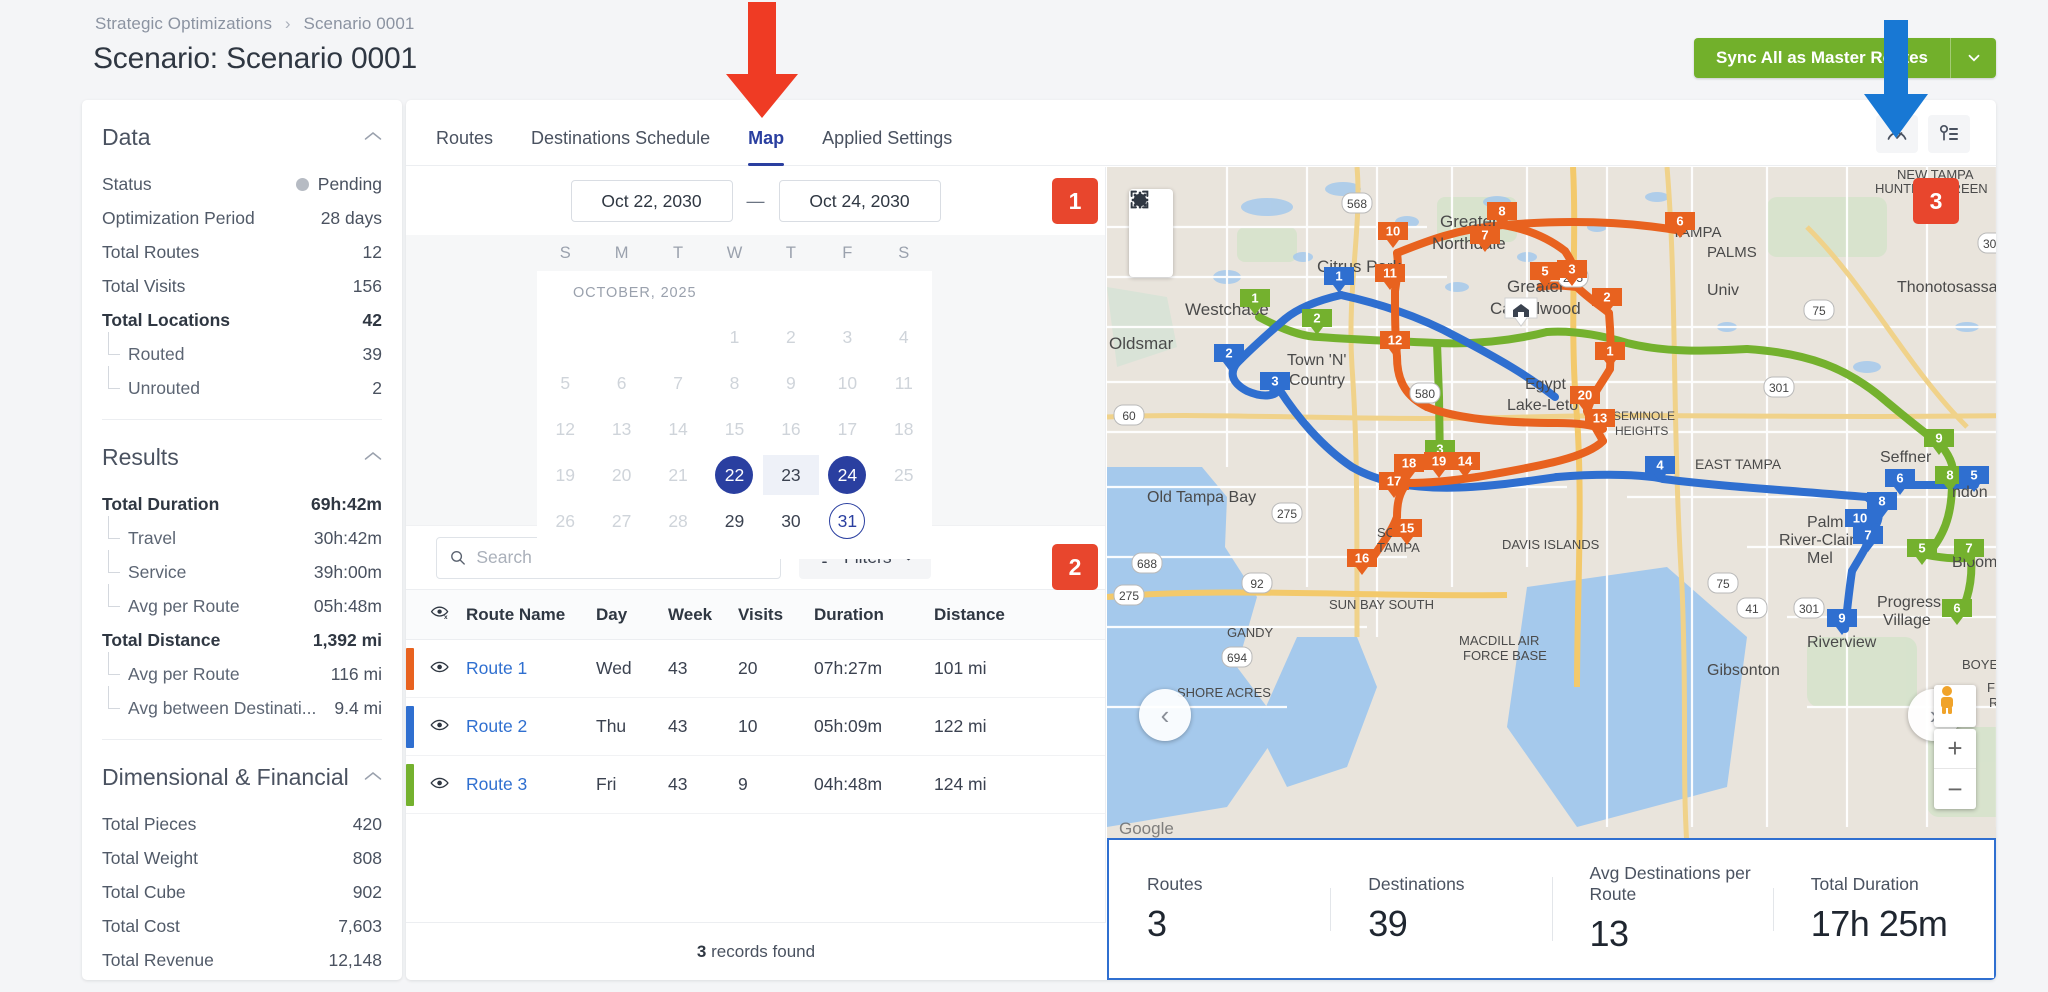 The image size is (2048, 992). What do you see at coordinates (791, 521) in the screenshot?
I see `calendar-day: 30` at bounding box center [791, 521].